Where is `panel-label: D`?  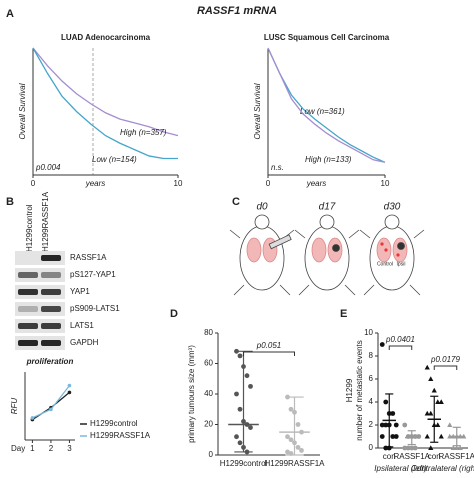 panel-label: D is located at coordinates (174, 314).